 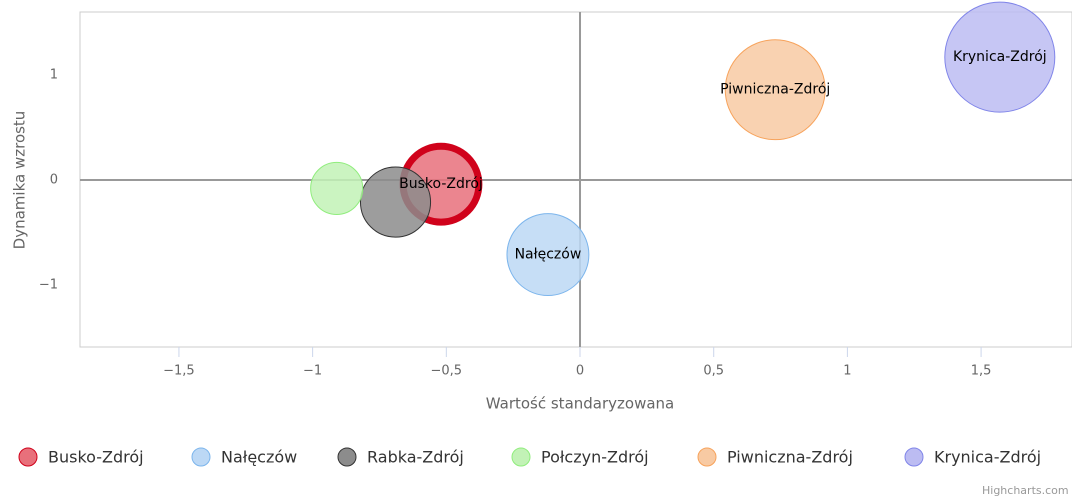 I want to click on x-tick-label: −1, so click(x=312, y=371).